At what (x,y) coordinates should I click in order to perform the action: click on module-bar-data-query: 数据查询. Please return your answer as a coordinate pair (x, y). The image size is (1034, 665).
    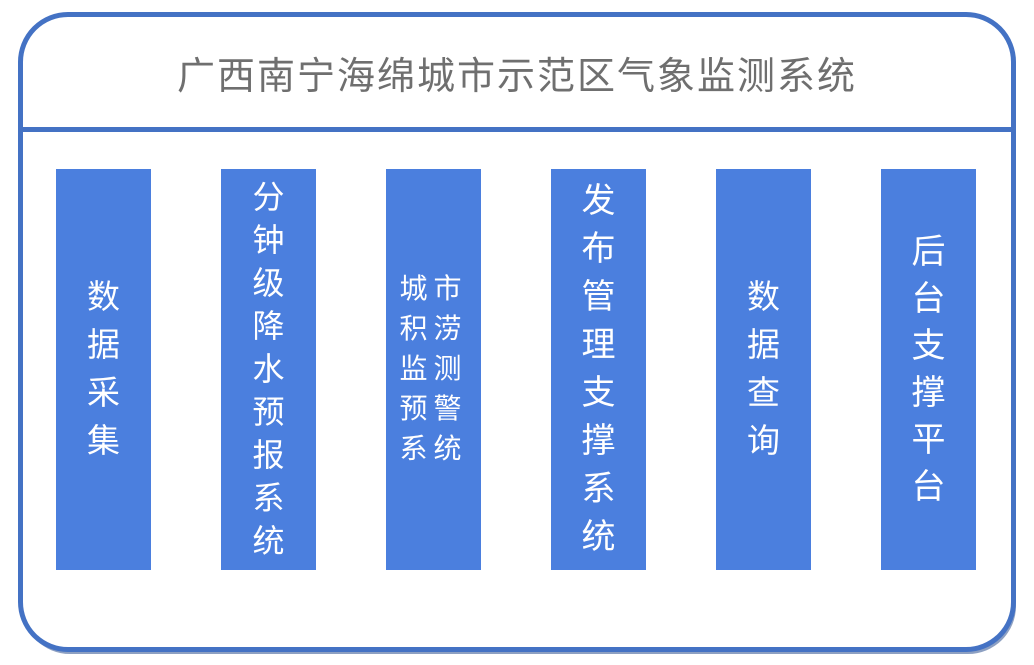
    Looking at the image, I should click on (763, 369).